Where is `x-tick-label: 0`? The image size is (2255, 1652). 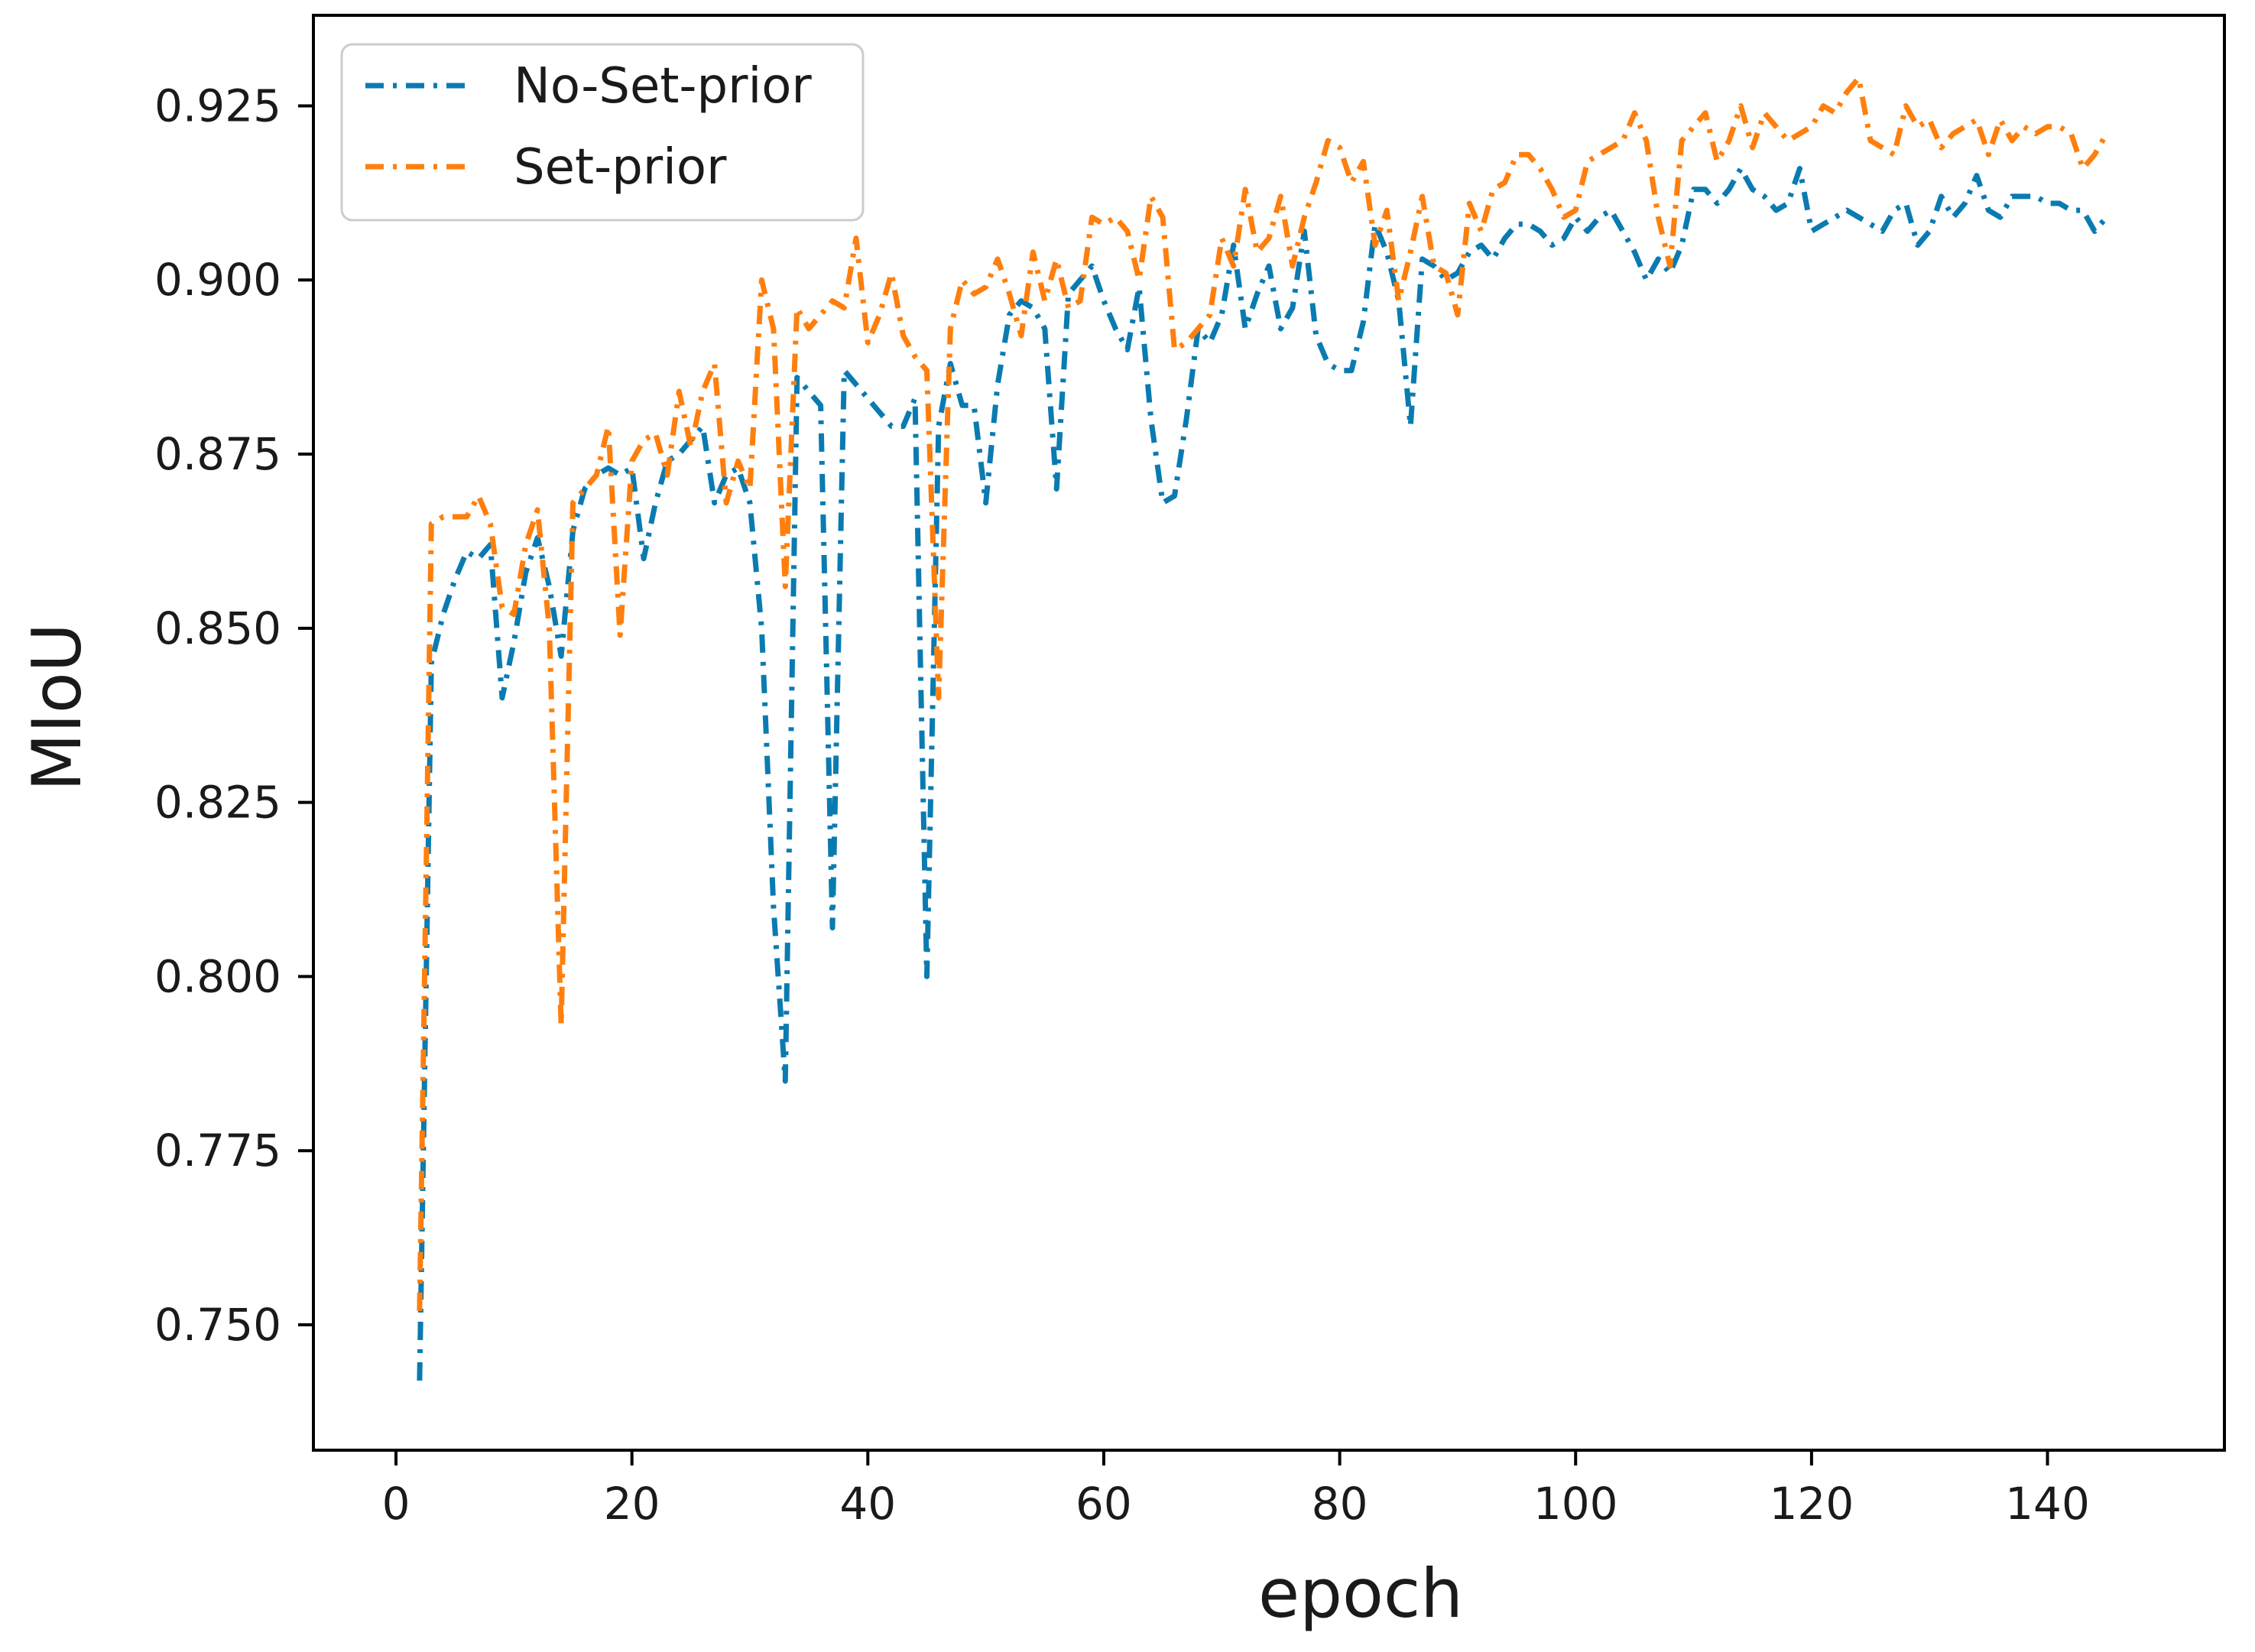
x-tick-label: 0 is located at coordinates (396, 1504).